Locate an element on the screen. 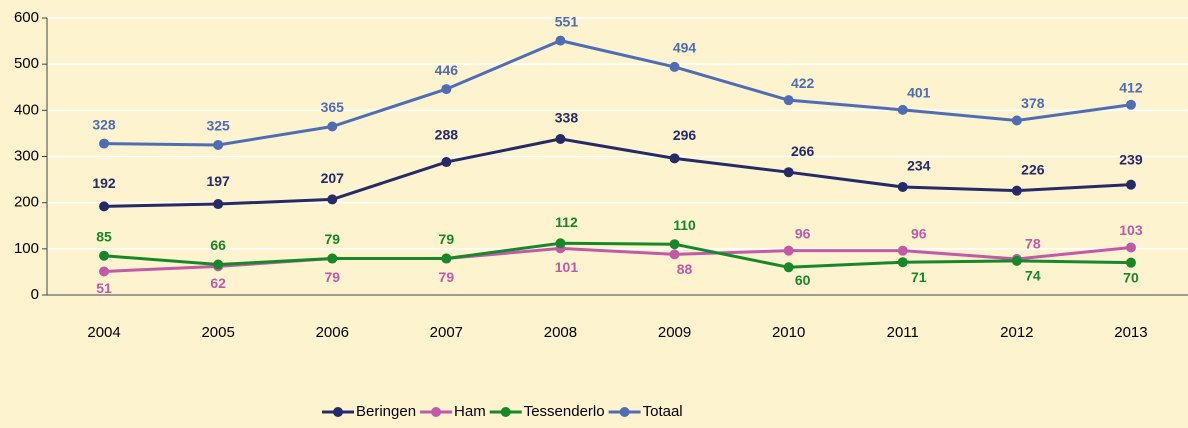 Image resolution: width=1188 pixels, height=428 pixels. data-label: 103 is located at coordinates (1131, 230).